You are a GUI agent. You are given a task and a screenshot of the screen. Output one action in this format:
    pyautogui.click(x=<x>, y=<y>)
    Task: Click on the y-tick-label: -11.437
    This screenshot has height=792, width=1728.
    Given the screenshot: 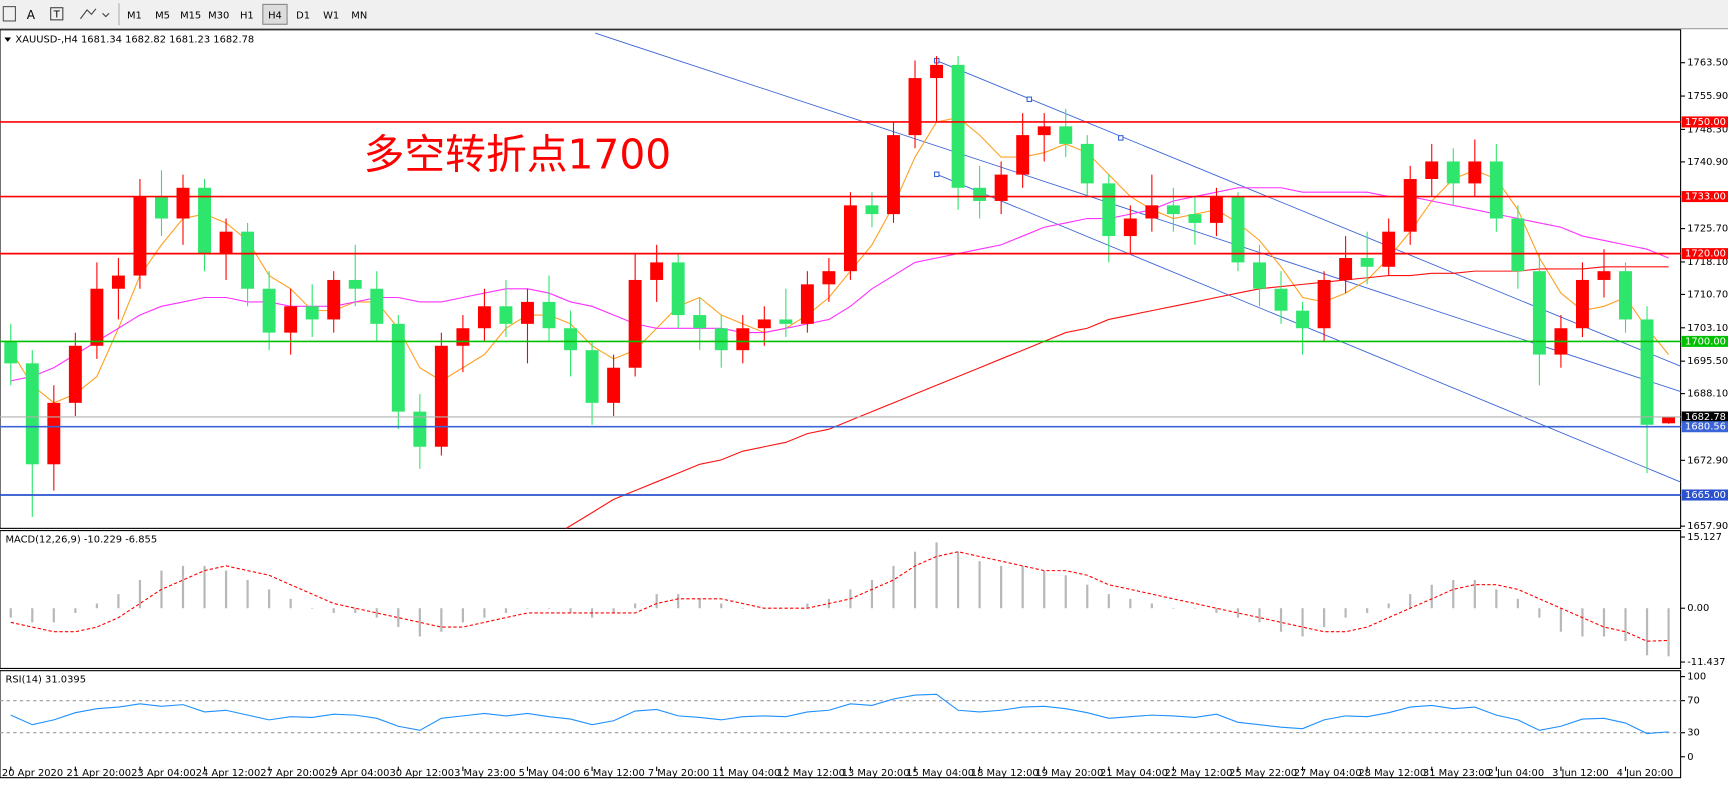 What is the action you would take?
    pyautogui.click(x=1706, y=662)
    